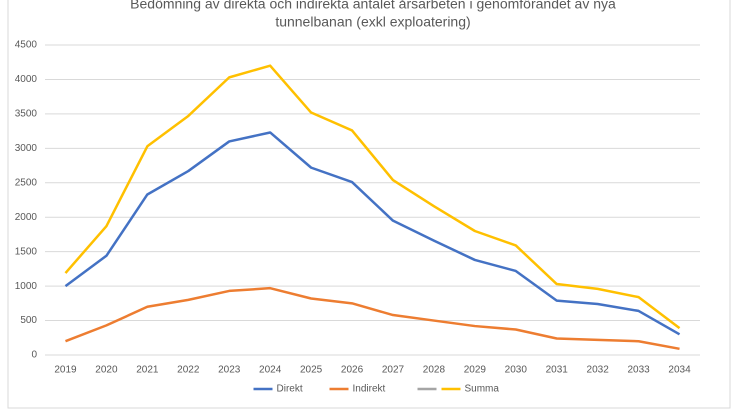 This screenshot has height=419, width=746. I want to click on y-tick-label: 2000, so click(26, 217).